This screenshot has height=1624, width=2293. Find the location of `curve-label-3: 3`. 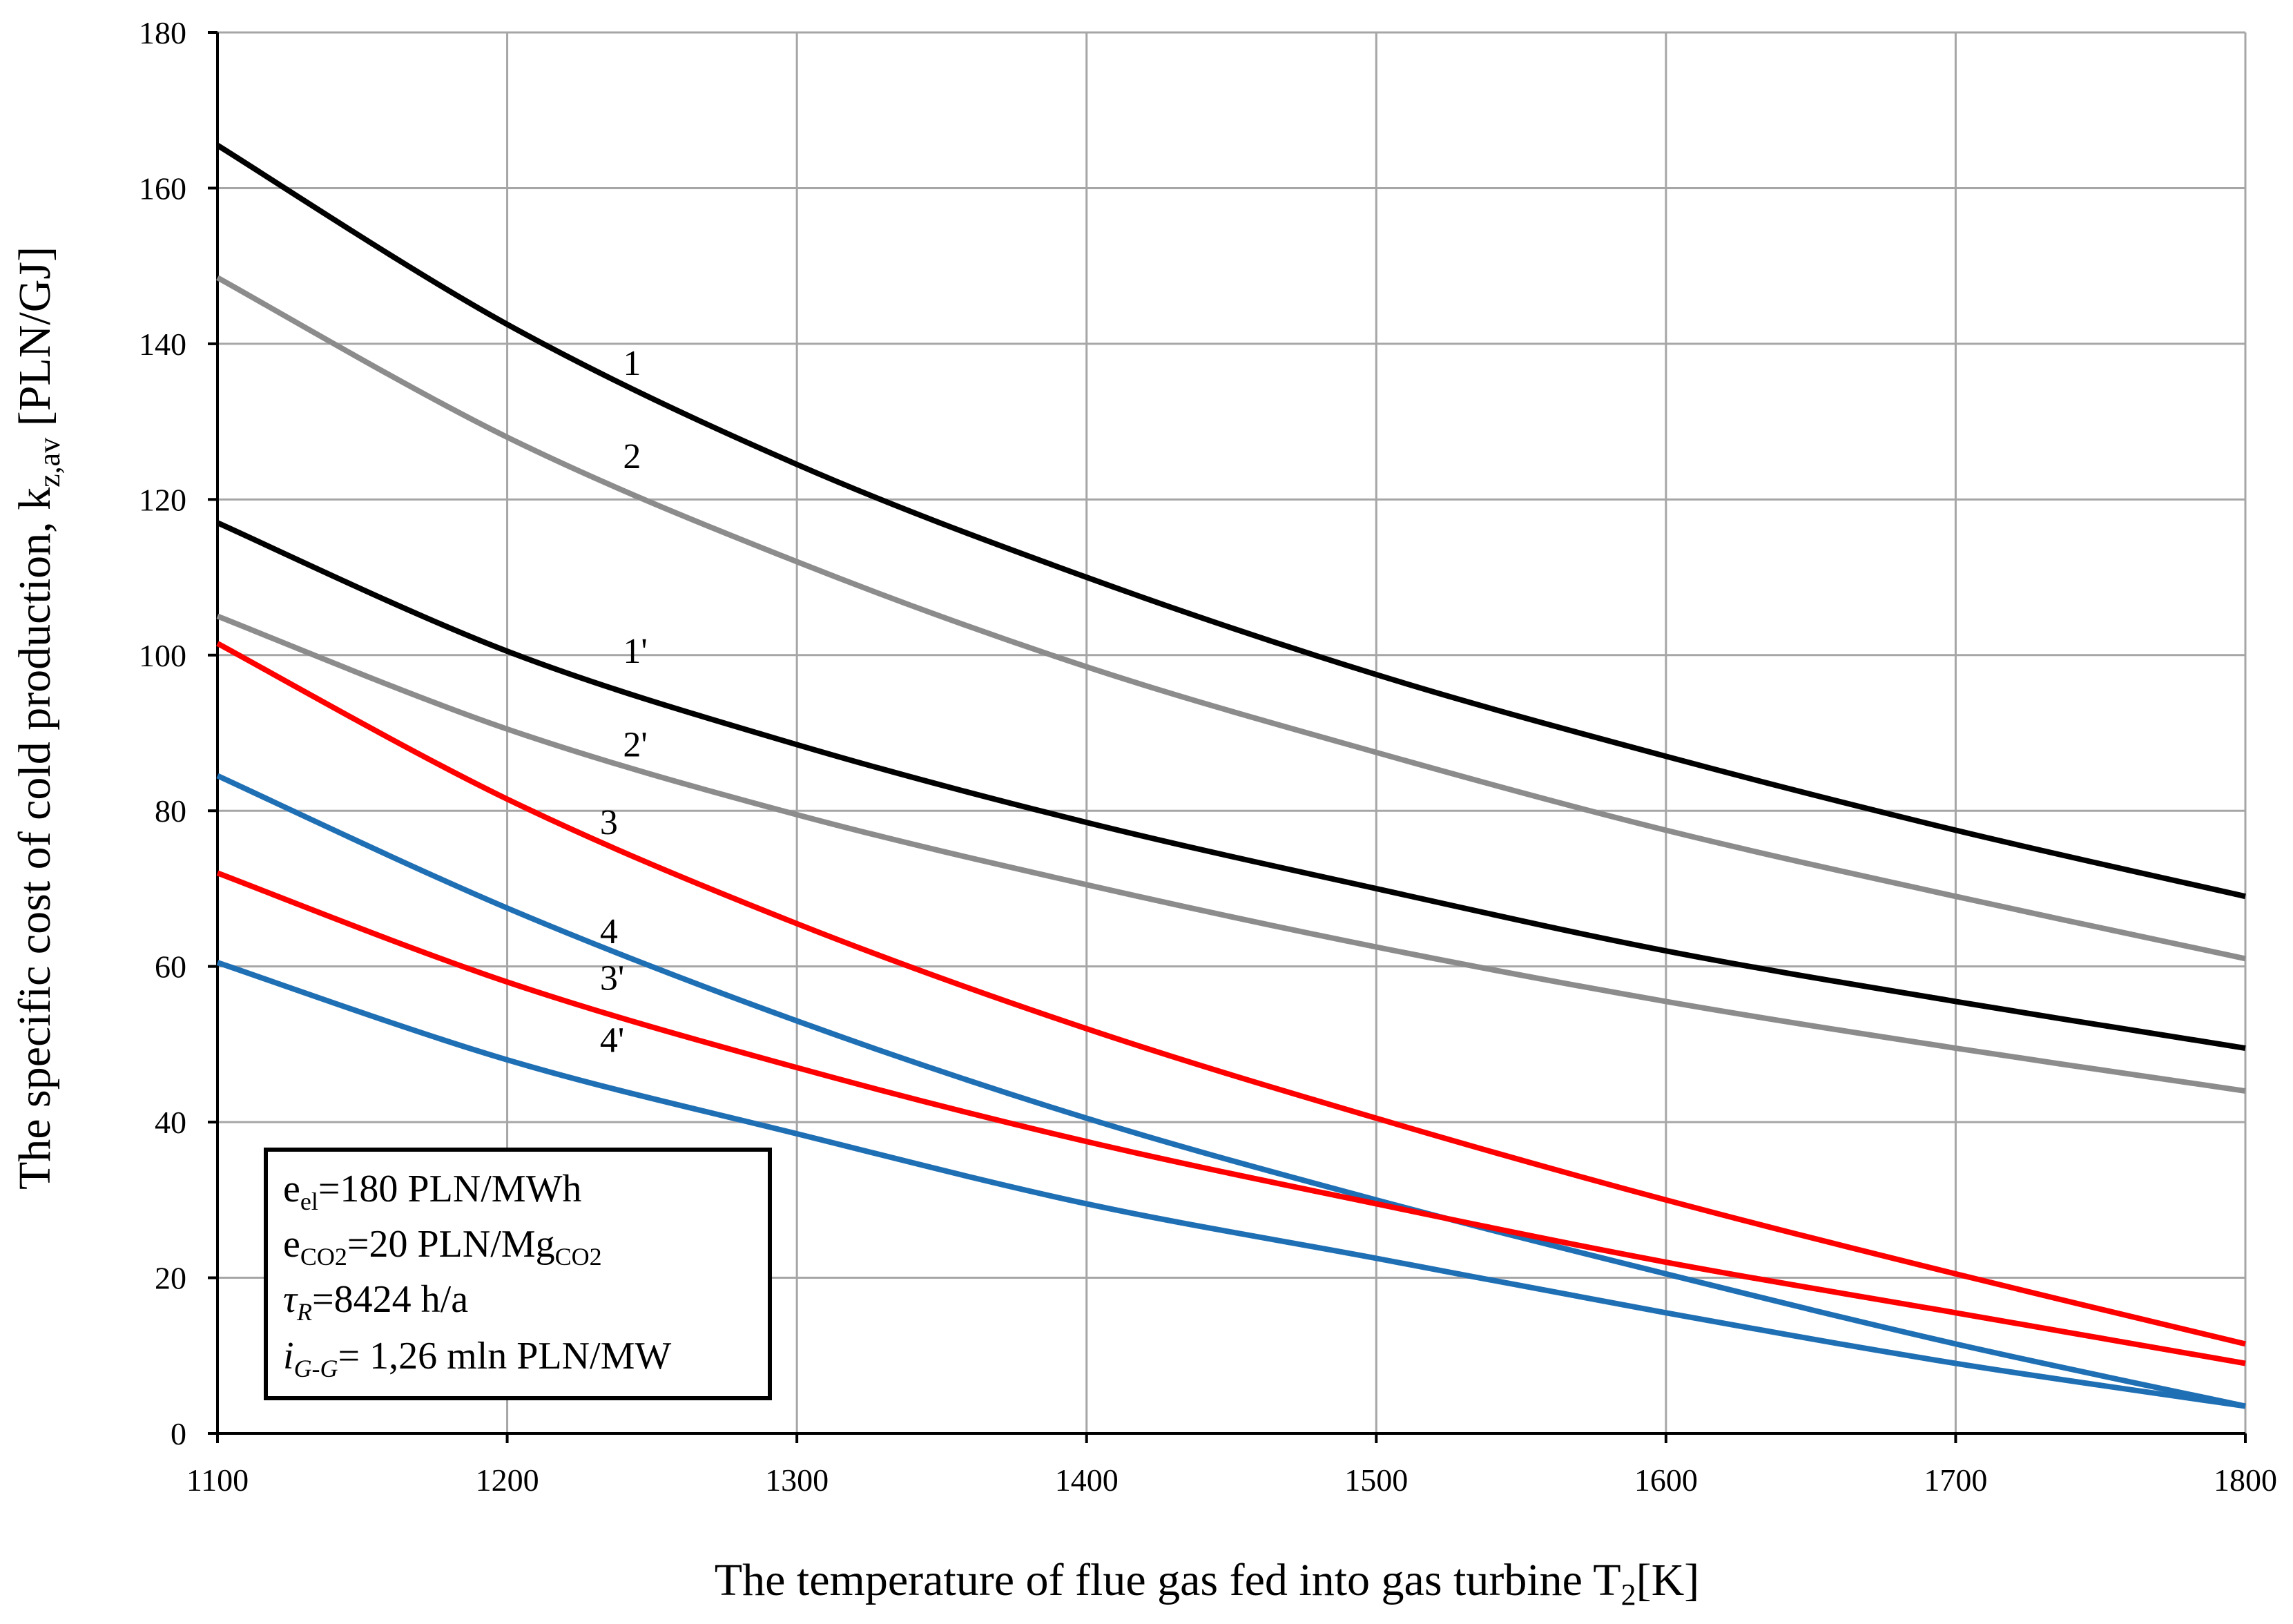

curve-label-3: 3 is located at coordinates (609, 822).